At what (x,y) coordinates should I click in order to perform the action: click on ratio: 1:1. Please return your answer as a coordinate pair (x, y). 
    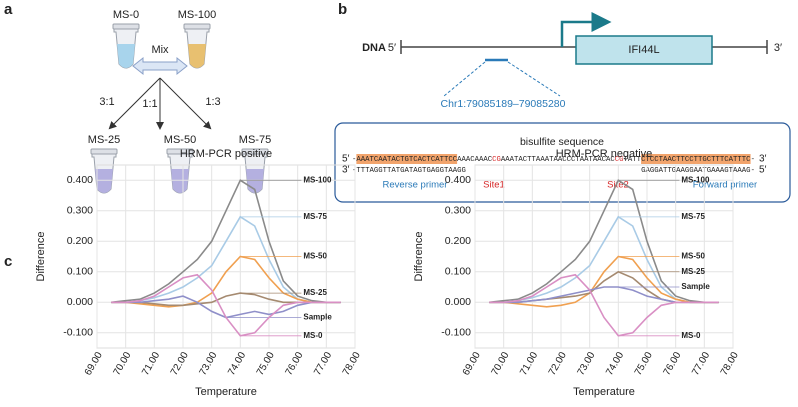
    Looking at the image, I should click on (149, 104).